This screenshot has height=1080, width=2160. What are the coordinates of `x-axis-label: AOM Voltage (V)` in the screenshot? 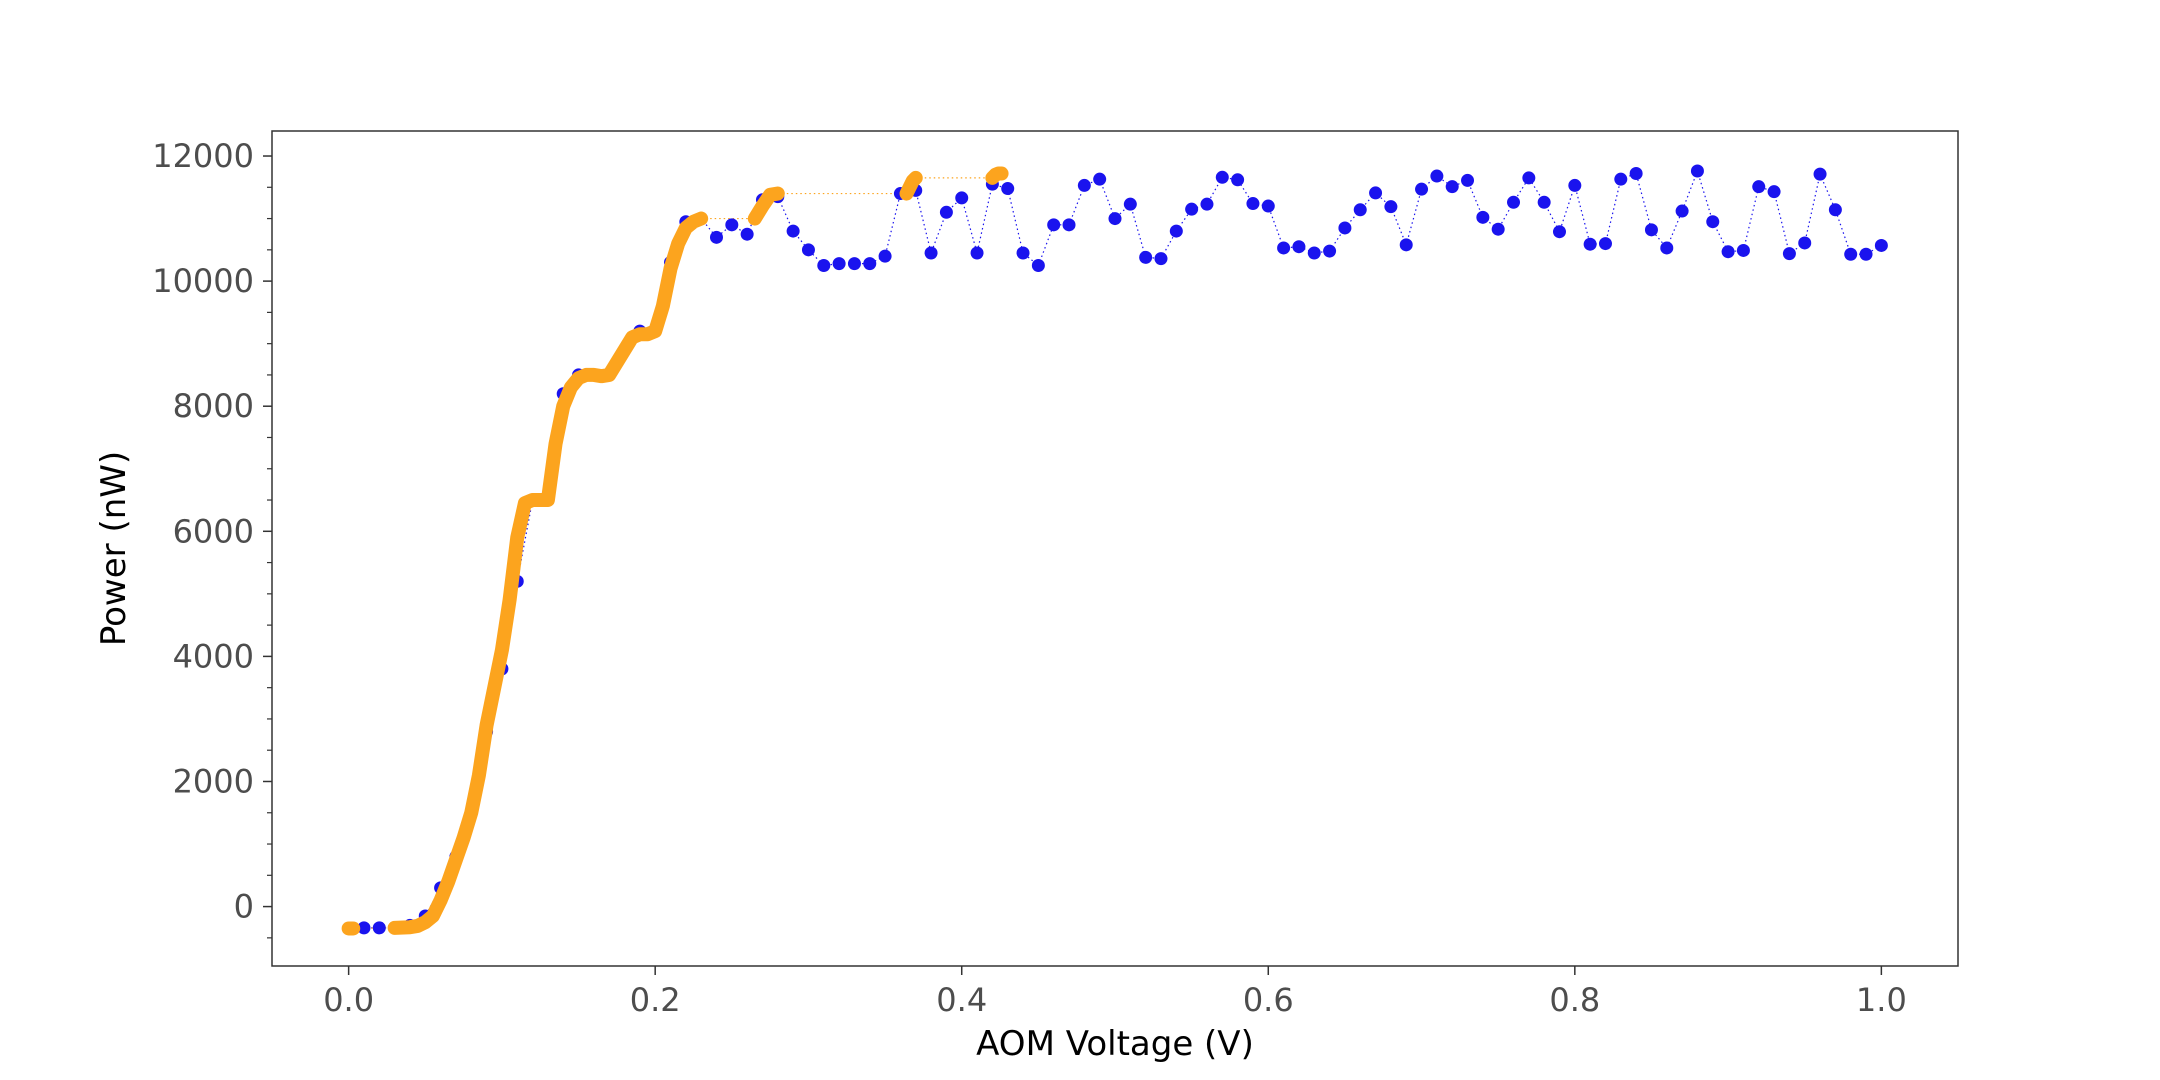 It's located at (1115, 1044).